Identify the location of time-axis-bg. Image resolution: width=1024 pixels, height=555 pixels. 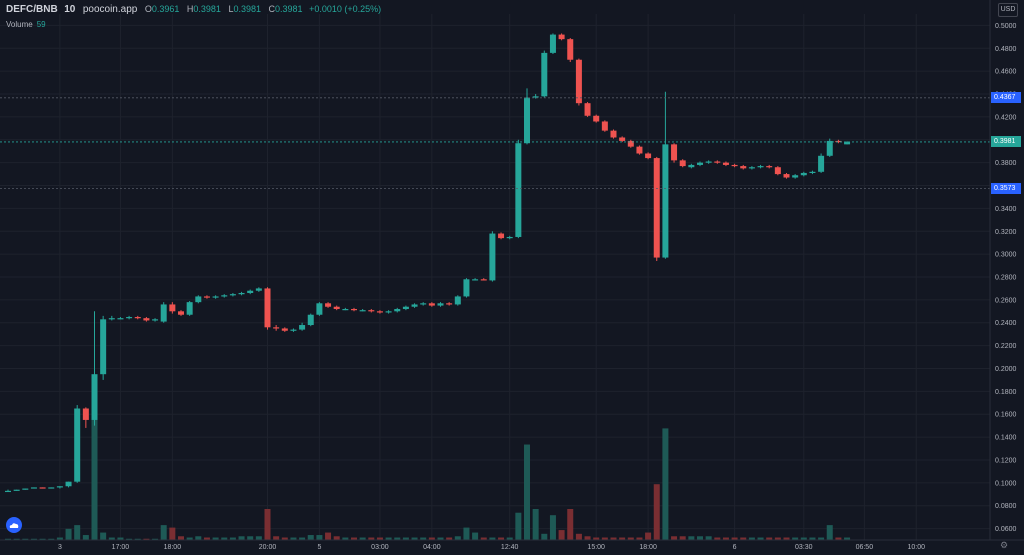
(512, 547).